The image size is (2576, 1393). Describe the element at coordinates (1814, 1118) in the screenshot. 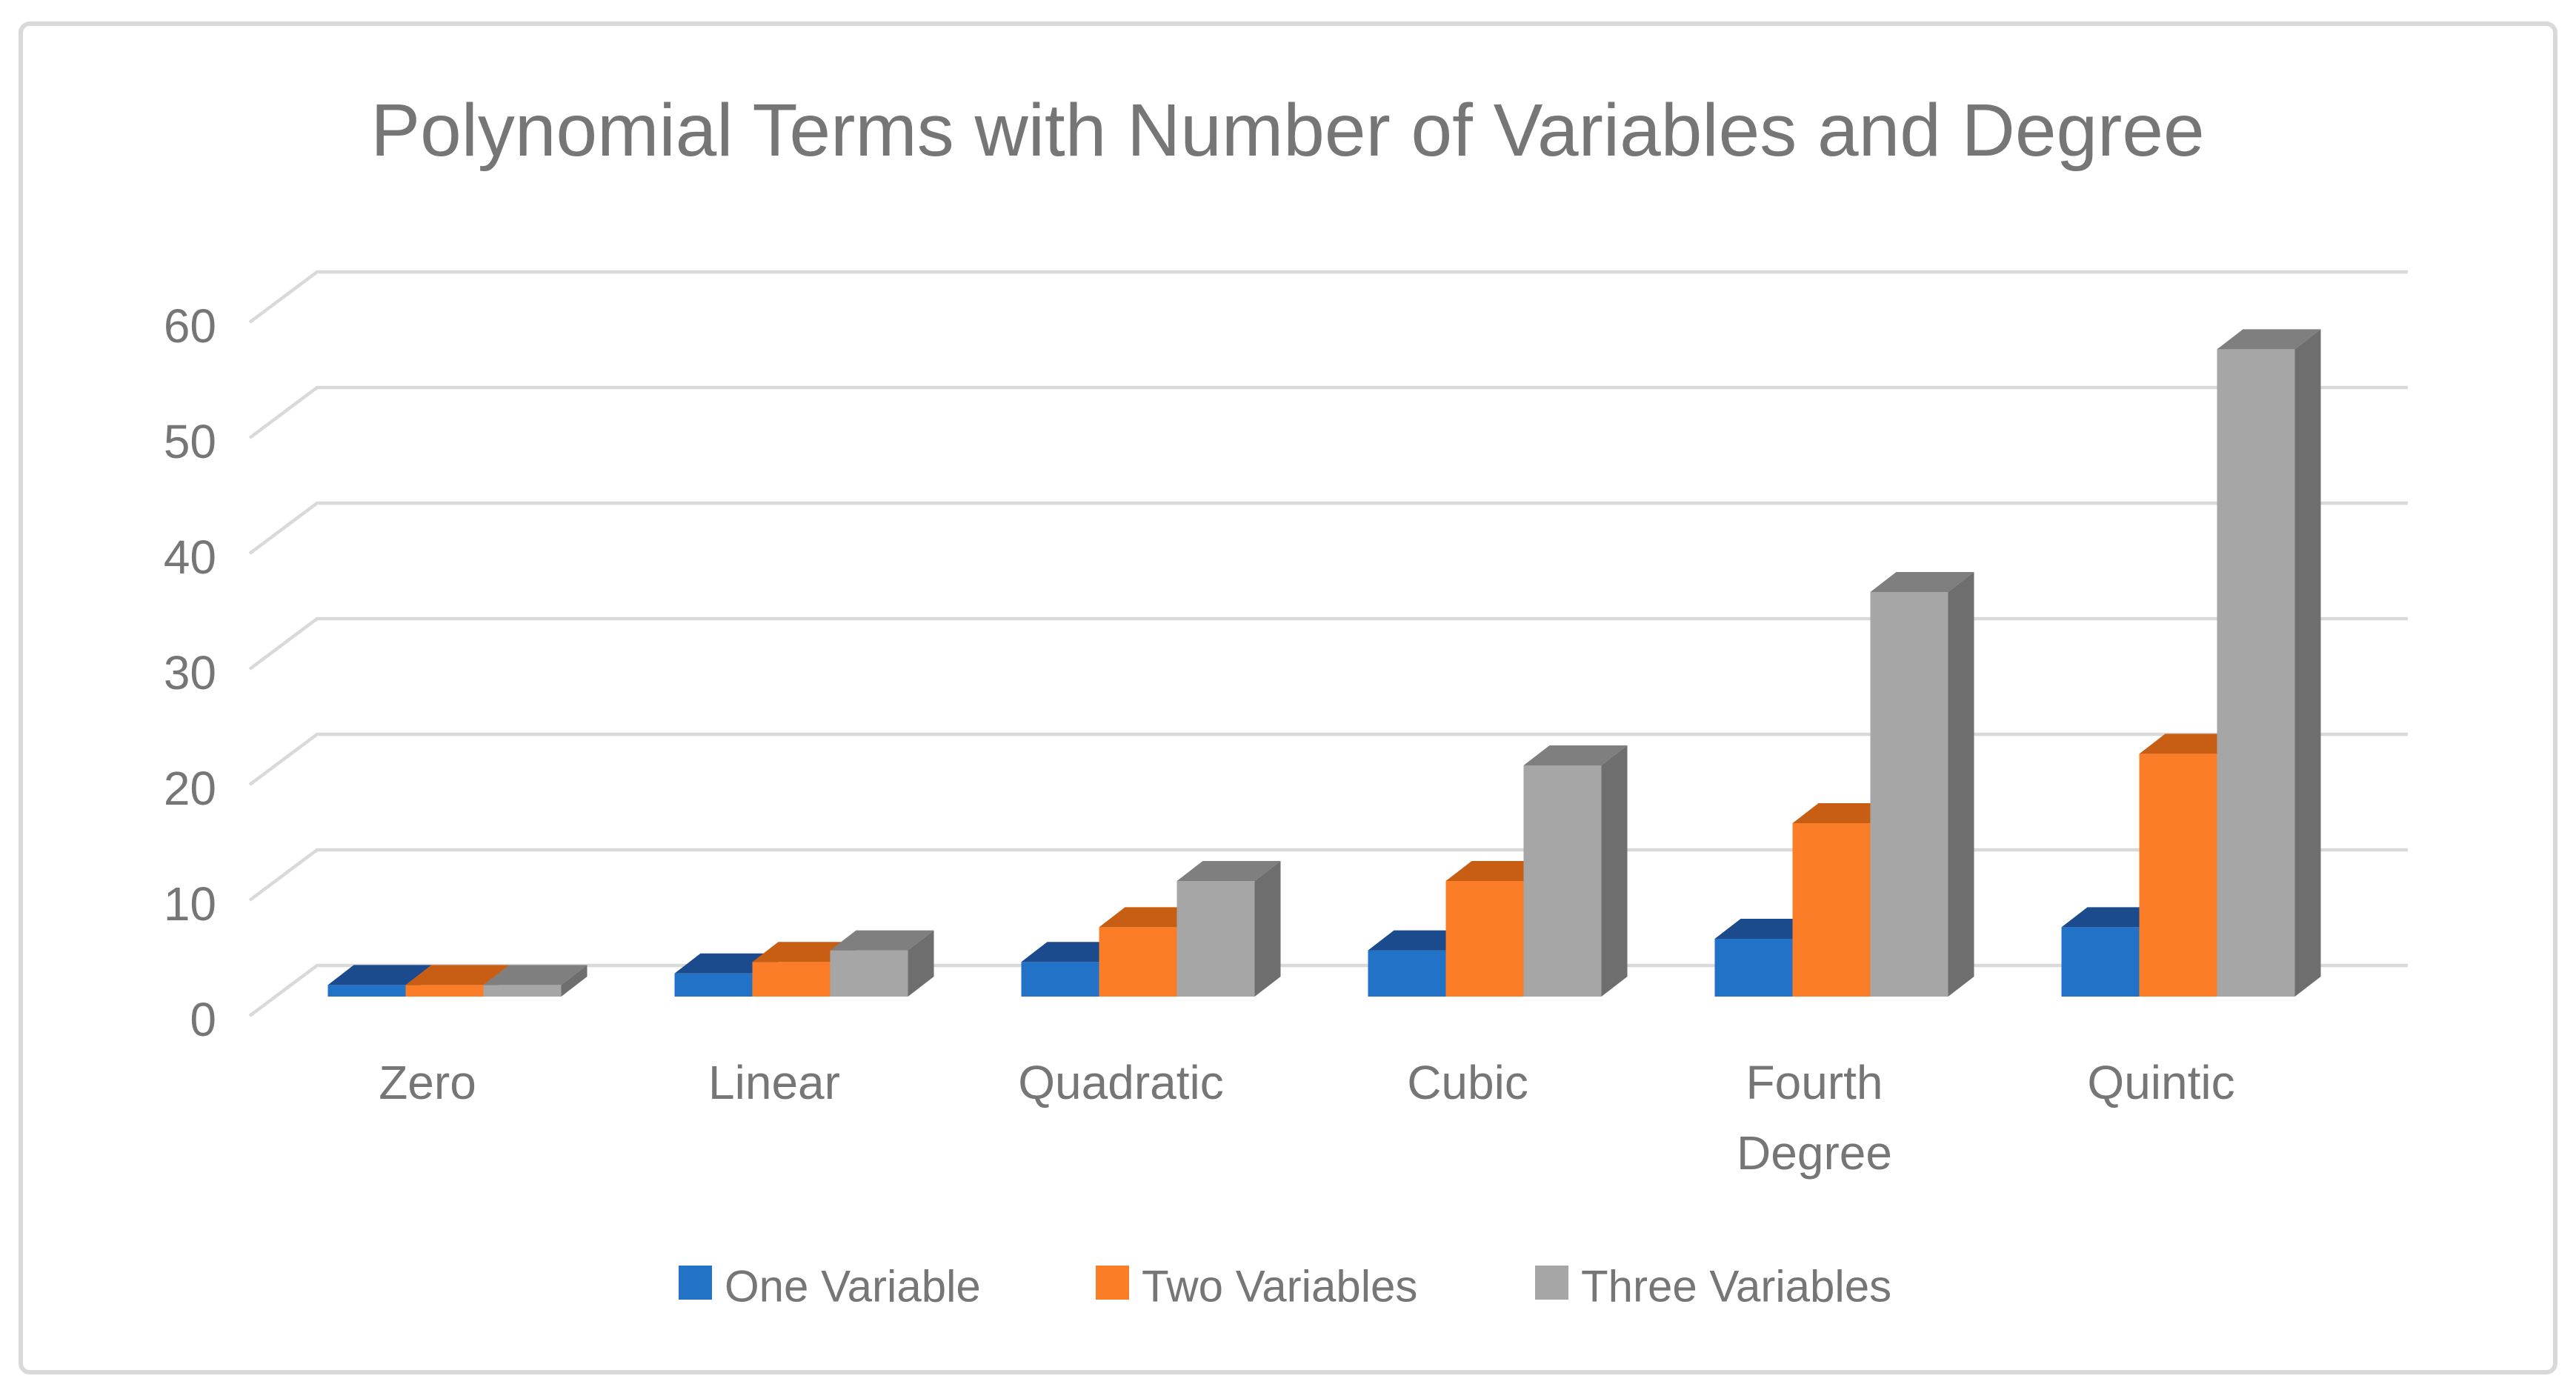

I see `category-label-fourth-degree: Fourth Degree` at that location.